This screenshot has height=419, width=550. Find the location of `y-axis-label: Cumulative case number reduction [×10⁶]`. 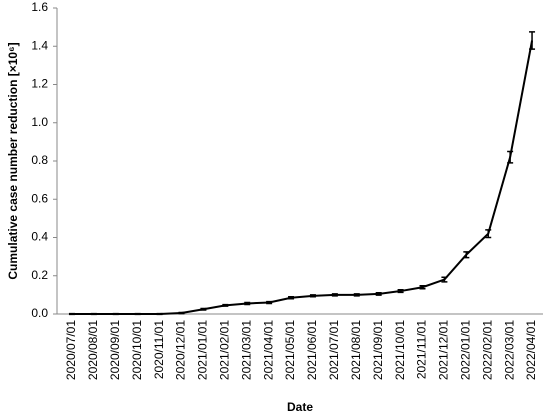

y-axis-label: Cumulative case number reduction [×10⁶] is located at coordinates (13, 160).